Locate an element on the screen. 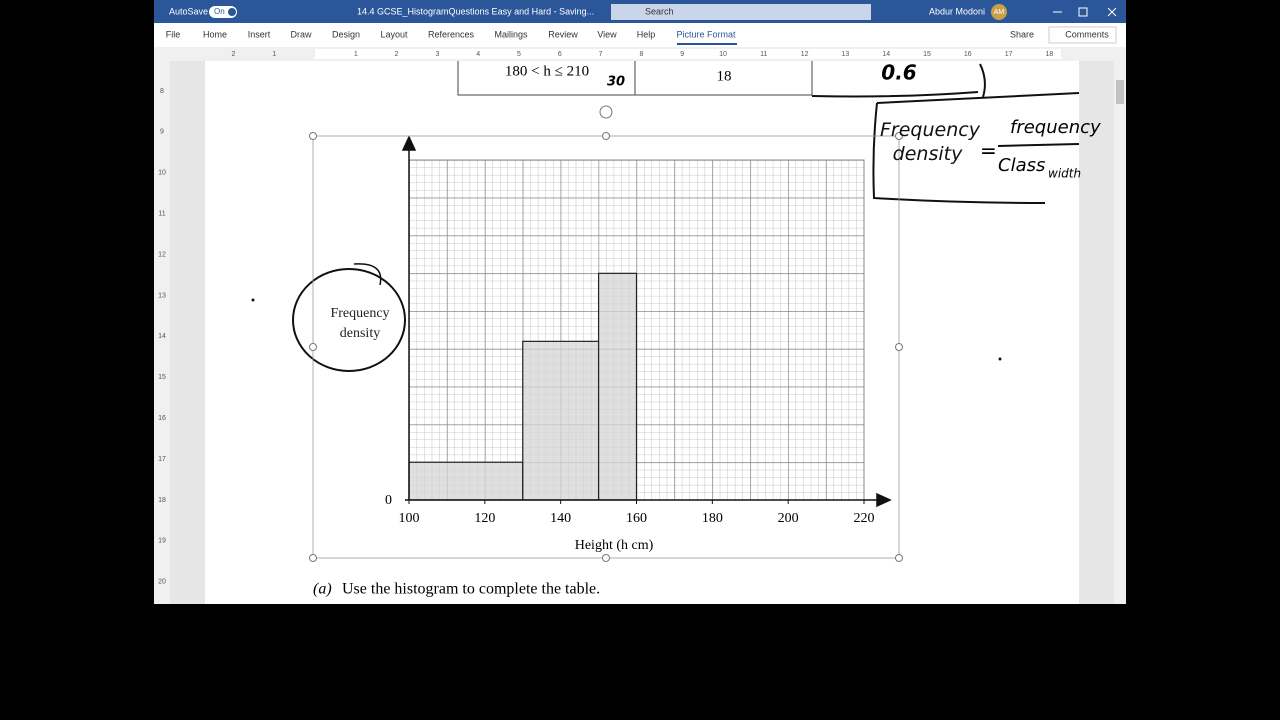 The height and width of the screenshot is (720, 1280). formula-denominator: Class is located at coordinates (1021, 165).